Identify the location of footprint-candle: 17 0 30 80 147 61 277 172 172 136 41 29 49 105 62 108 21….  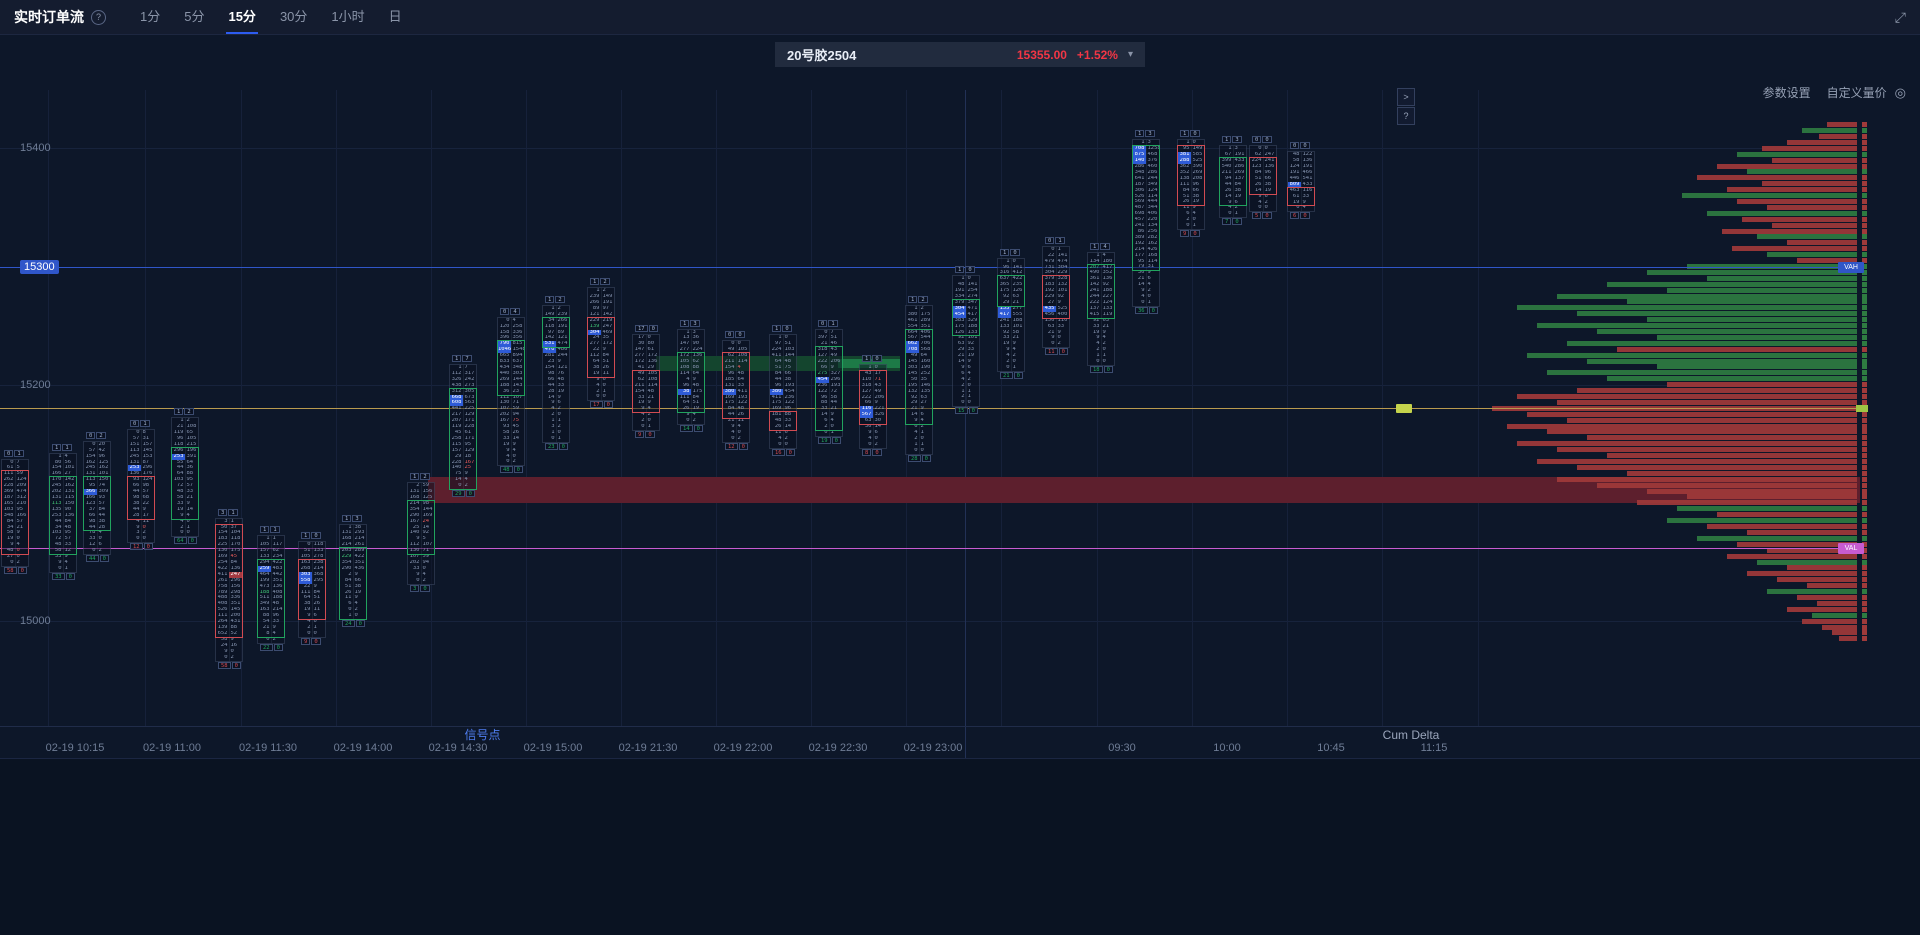
(646, 382).